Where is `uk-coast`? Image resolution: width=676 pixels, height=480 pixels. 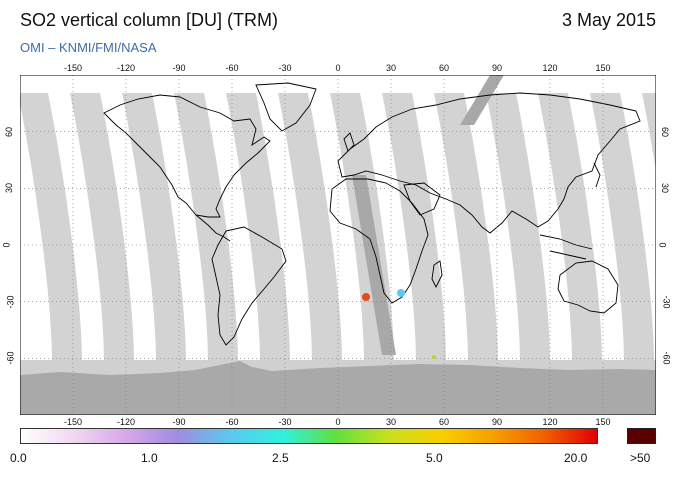 uk-coast is located at coordinates (349, 142).